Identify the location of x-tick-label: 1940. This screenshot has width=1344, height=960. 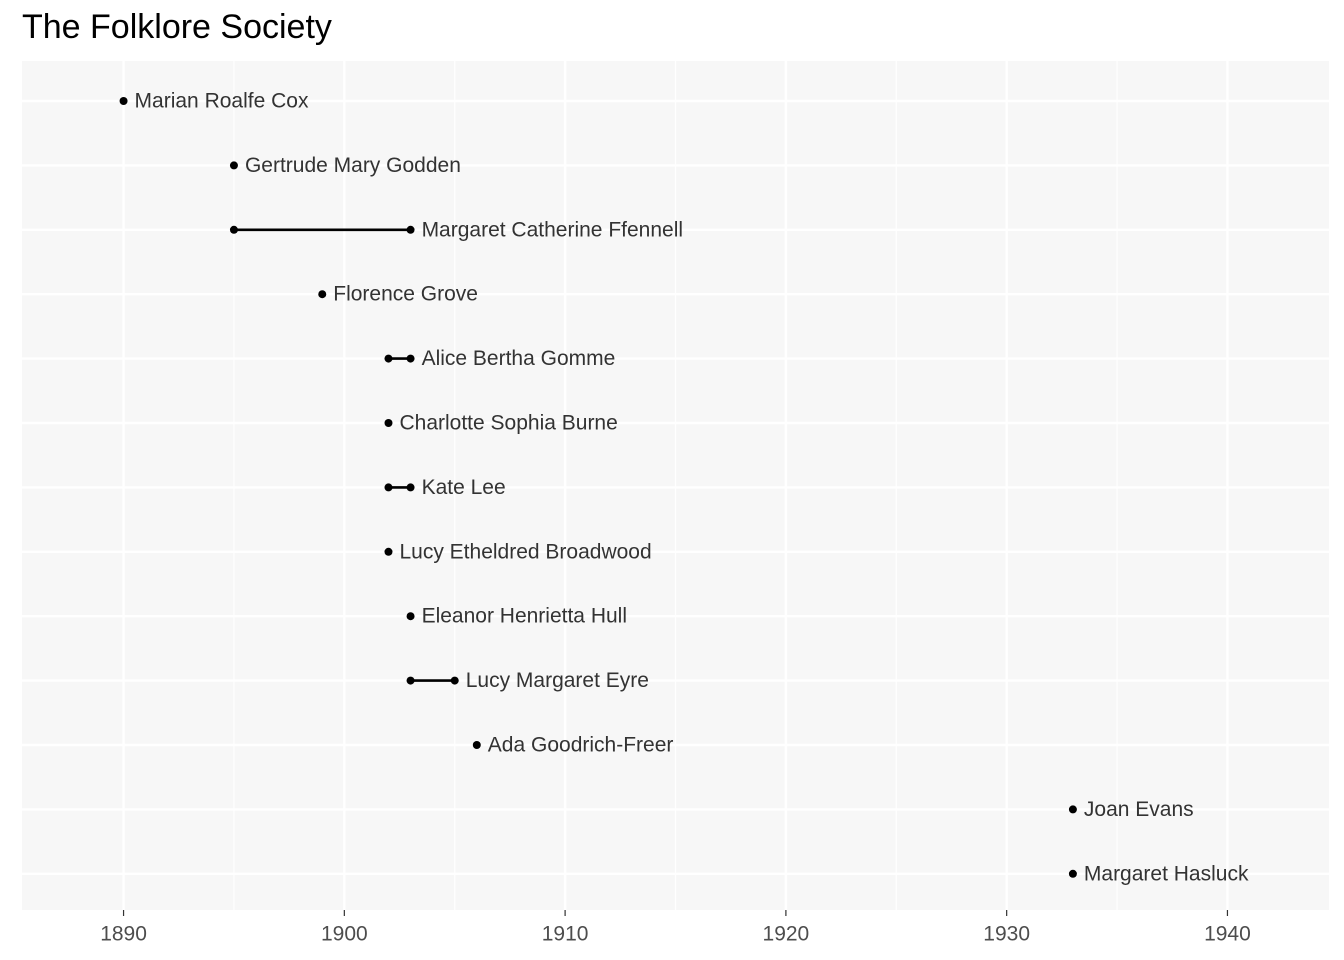
(1227, 934).